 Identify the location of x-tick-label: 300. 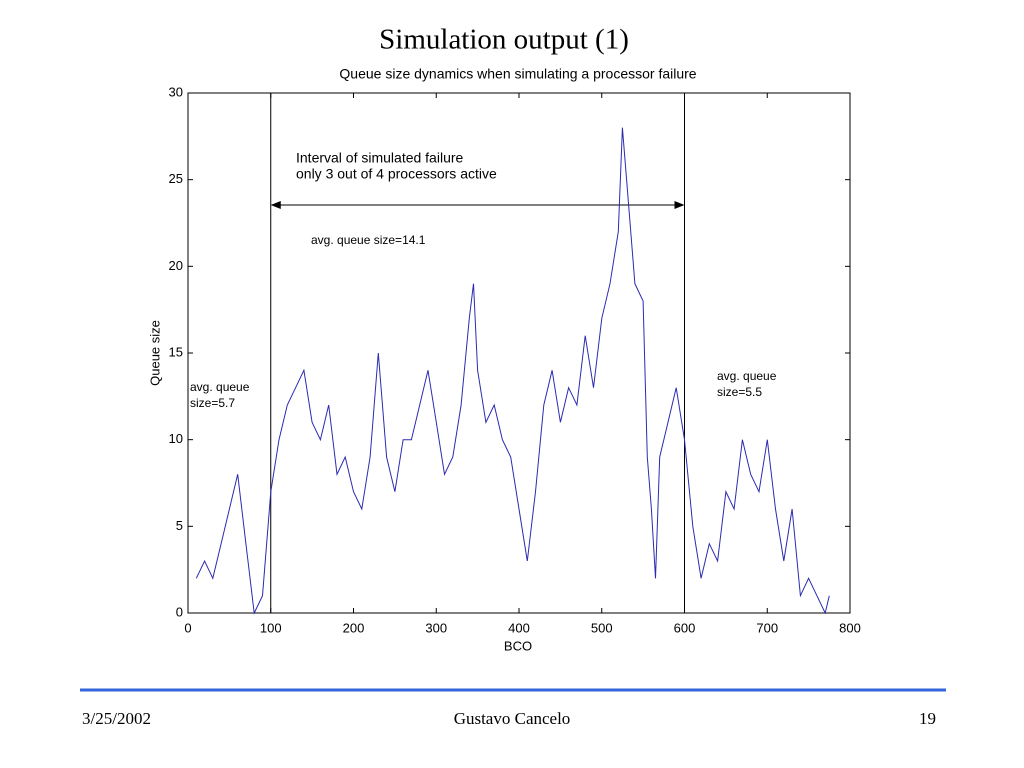
(436, 627).